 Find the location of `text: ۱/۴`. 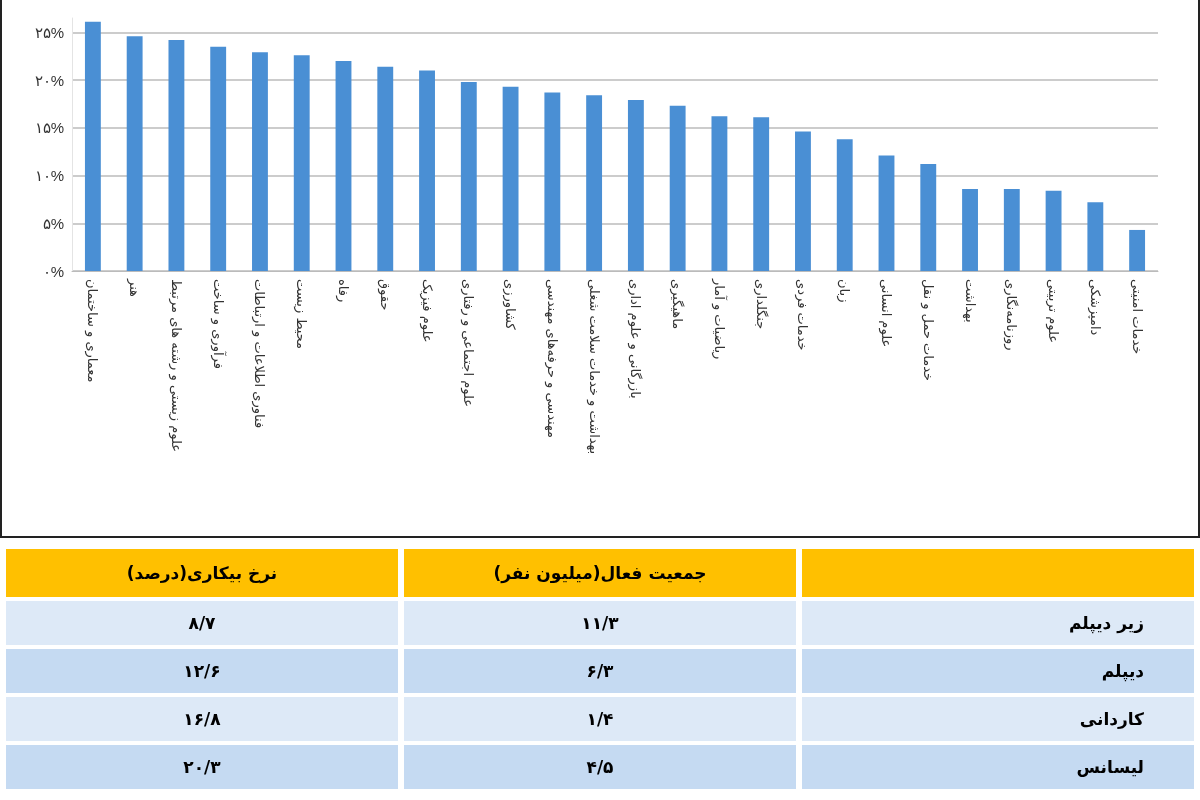

text: ۱/۴ is located at coordinates (600, 719).